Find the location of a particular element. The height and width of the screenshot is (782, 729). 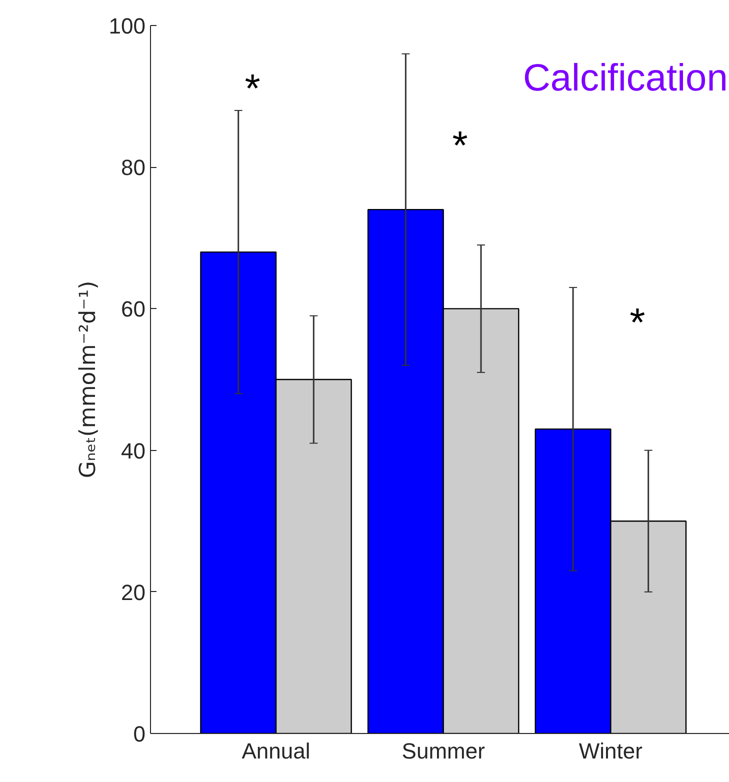

y-tick-label: 60 is located at coordinates (133, 309).